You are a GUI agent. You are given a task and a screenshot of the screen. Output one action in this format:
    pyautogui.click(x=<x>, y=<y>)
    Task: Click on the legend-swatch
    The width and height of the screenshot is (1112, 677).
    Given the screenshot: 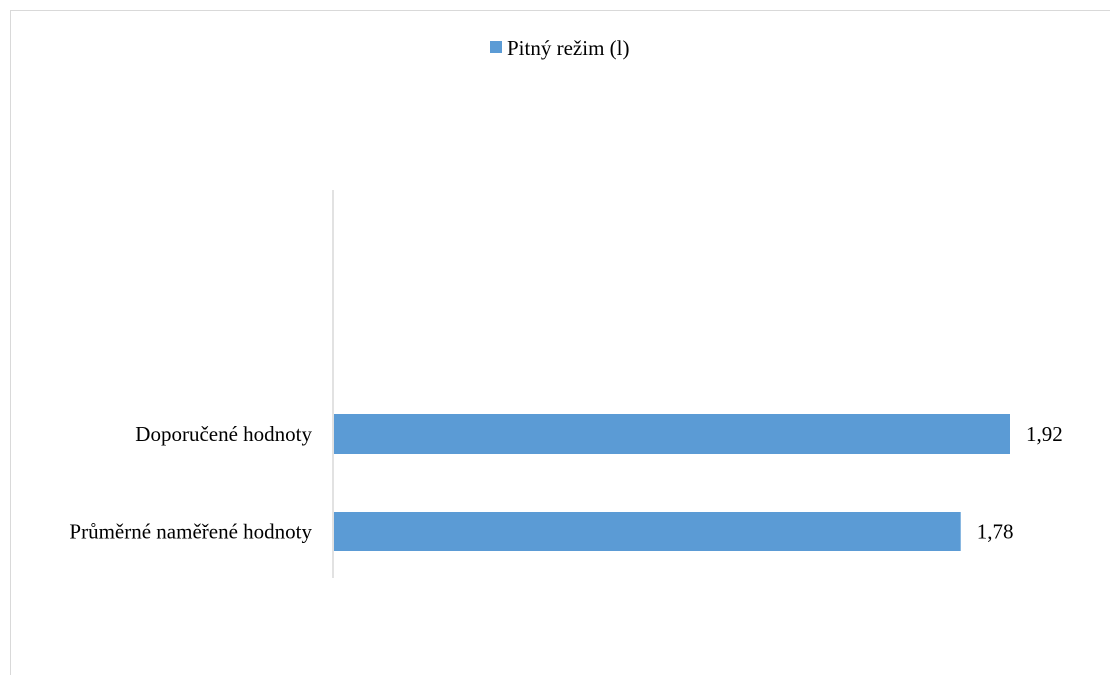 What is the action you would take?
    pyautogui.click(x=496, y=47)
    